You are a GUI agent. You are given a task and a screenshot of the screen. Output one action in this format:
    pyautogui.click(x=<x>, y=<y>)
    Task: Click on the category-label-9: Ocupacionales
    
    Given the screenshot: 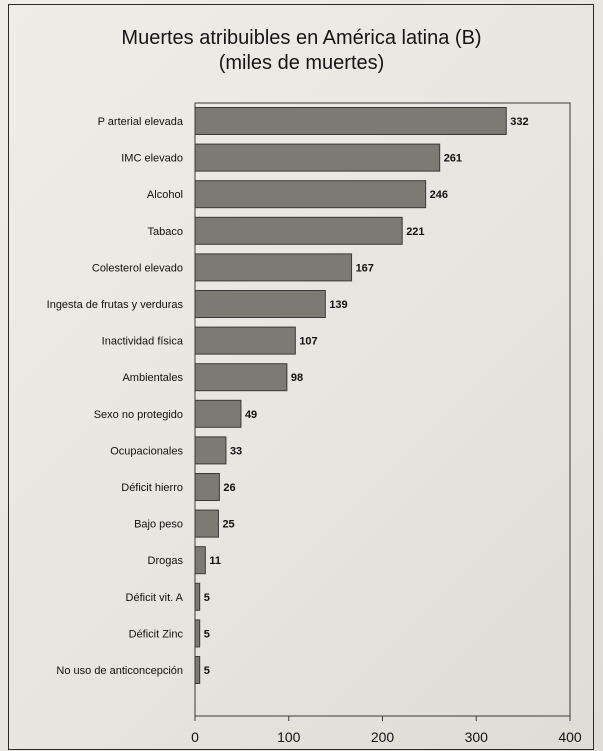 What is the action you would take?
    pyautogui.click(x=146, y=451)
    